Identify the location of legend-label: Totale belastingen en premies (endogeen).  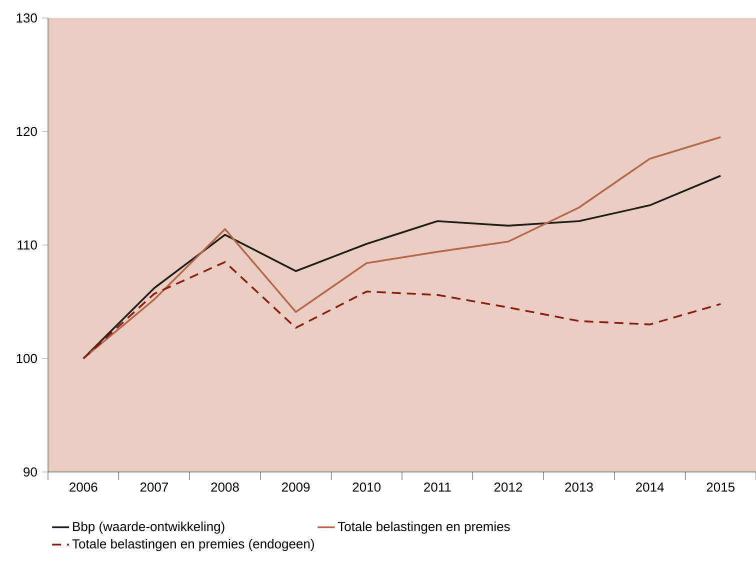
(193, 545).